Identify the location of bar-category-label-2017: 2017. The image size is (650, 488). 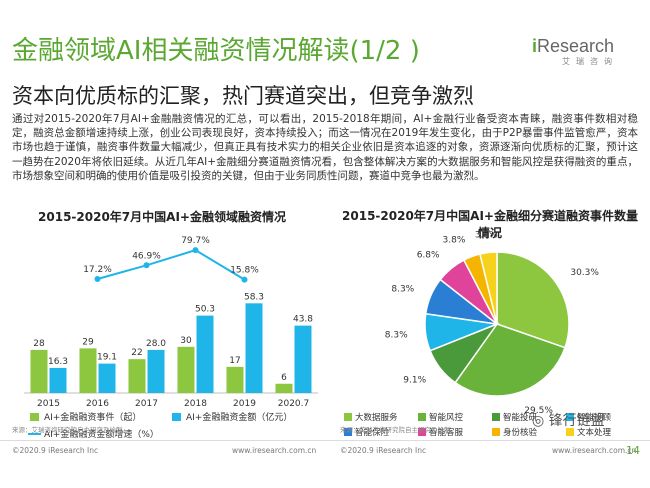
(146, 404).